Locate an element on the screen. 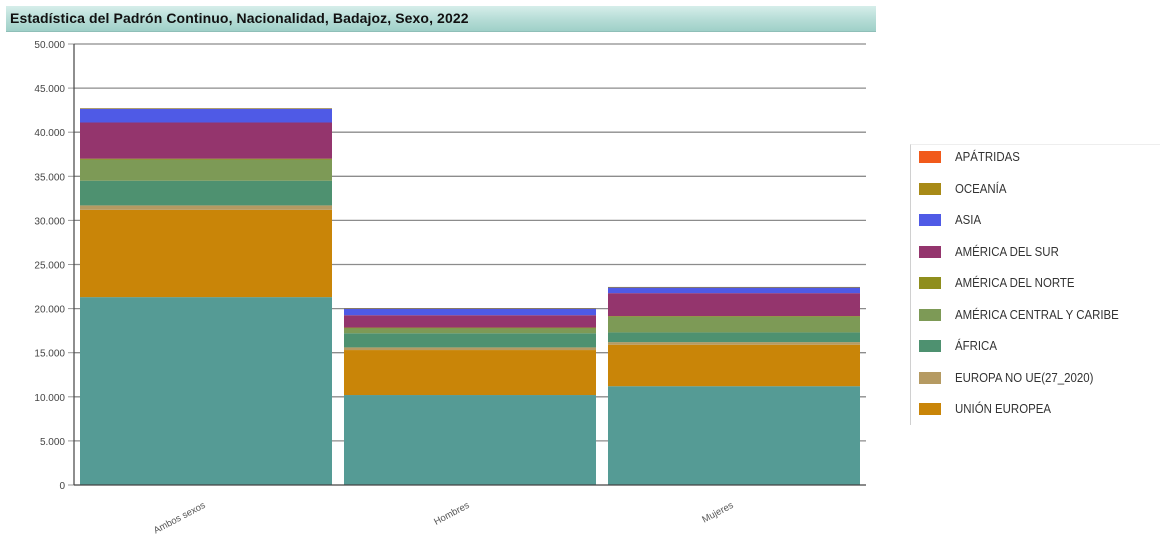 The height and width of the screenshot is (547, 1160). legend-label: AMÉRICA CENTRAL Y CARIBE is located at coordinates (1037, 314).